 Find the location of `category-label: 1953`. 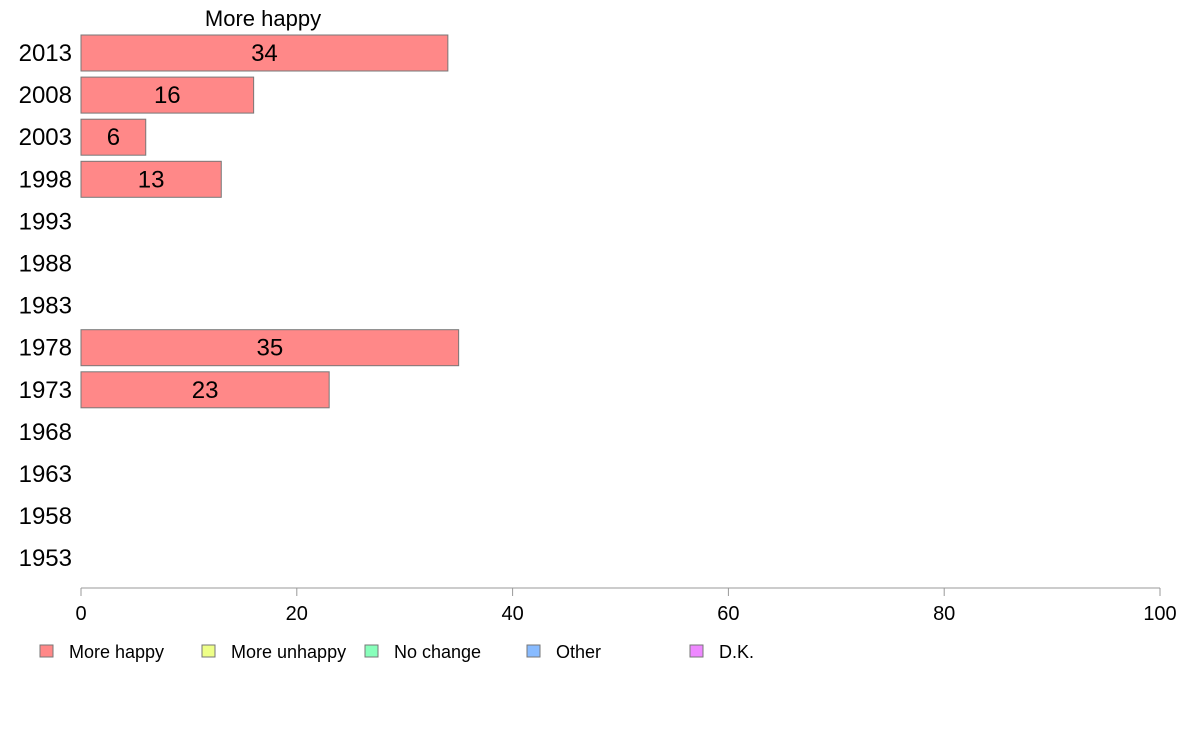

category-label: 1953 is located at coordinates (45, 558).